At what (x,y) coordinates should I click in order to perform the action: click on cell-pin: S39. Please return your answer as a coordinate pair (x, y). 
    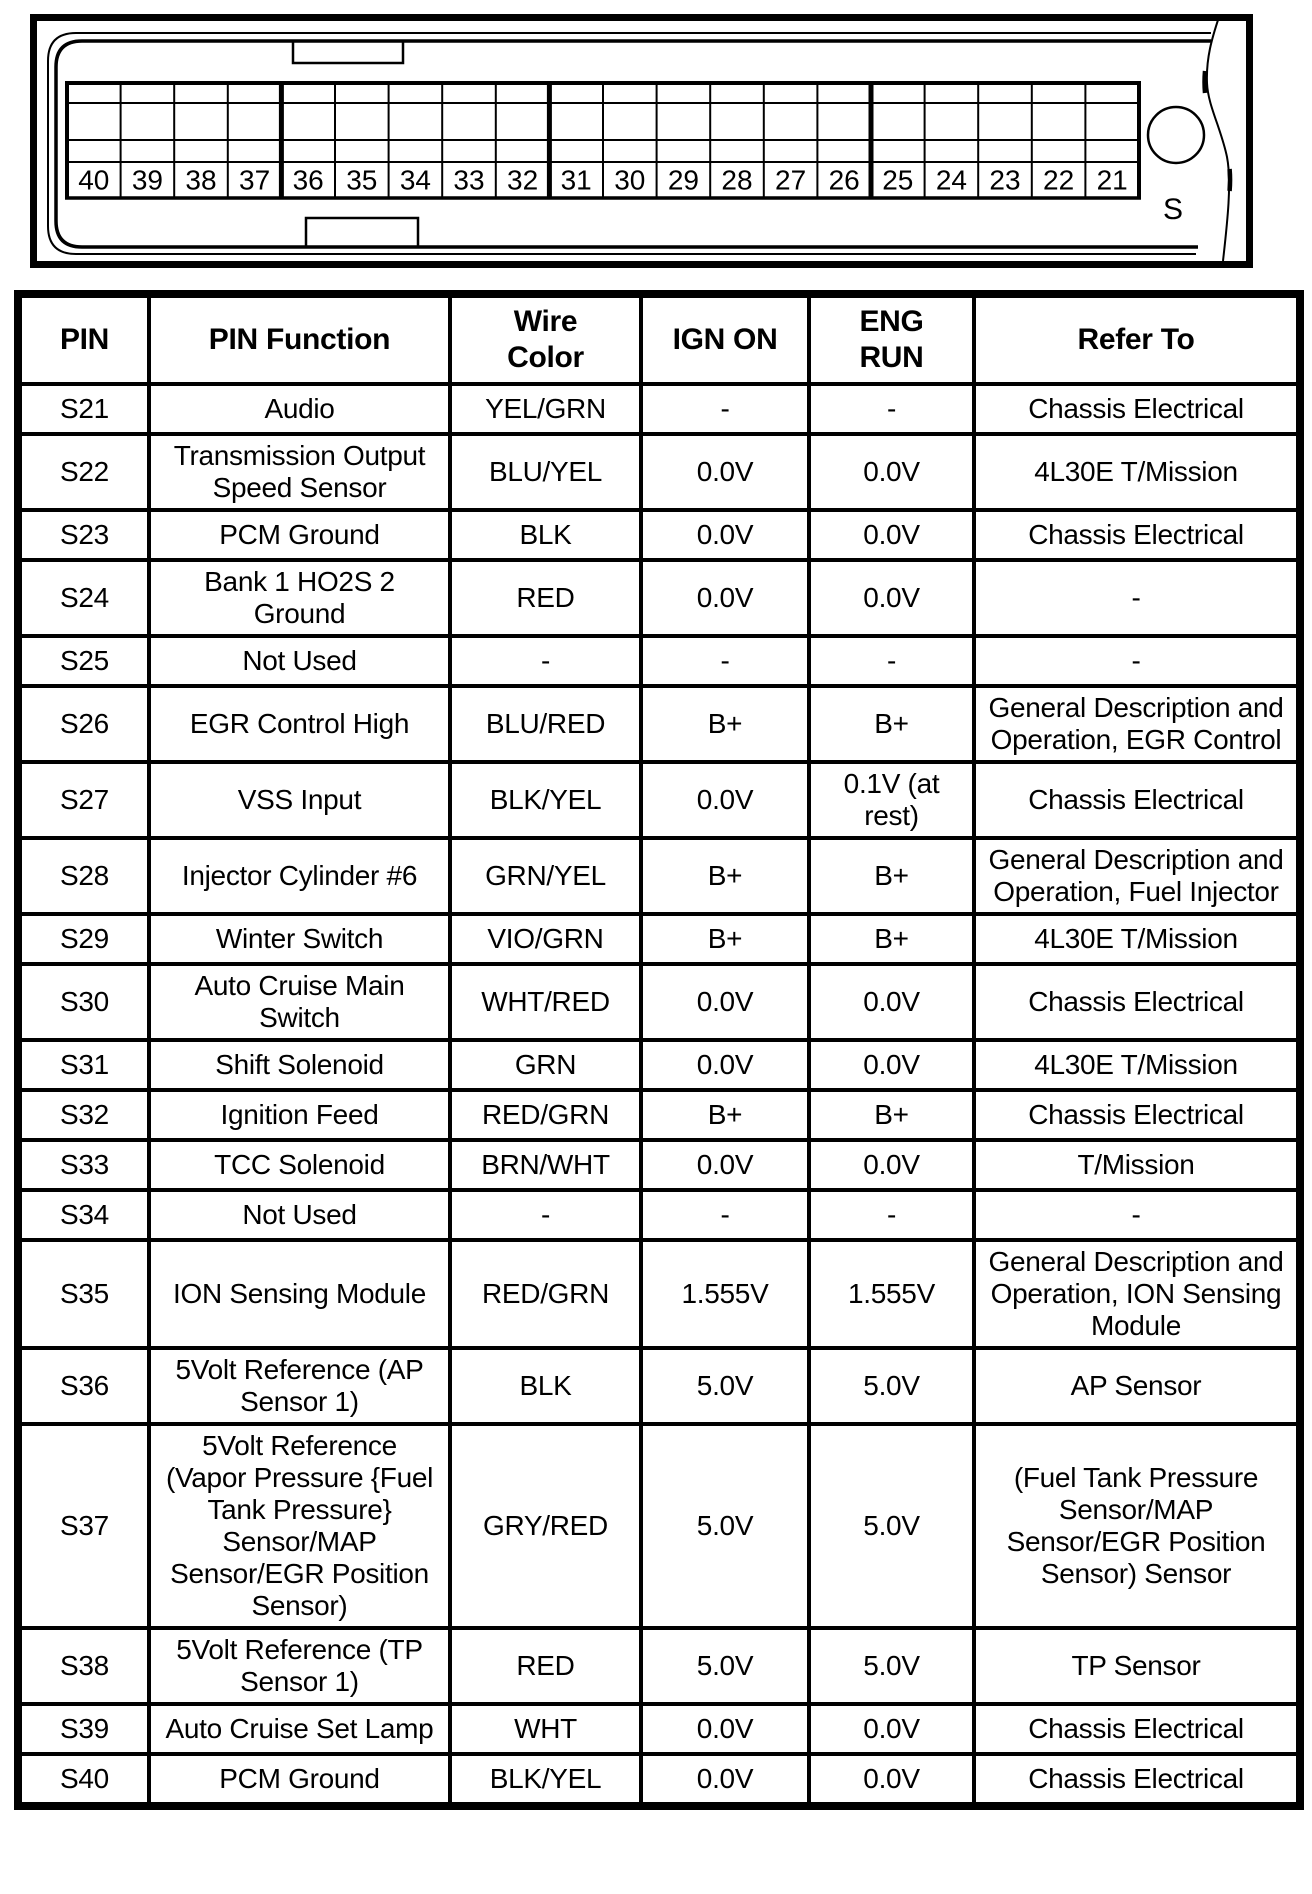
    Looking at the image, I should click on (83, 1729).